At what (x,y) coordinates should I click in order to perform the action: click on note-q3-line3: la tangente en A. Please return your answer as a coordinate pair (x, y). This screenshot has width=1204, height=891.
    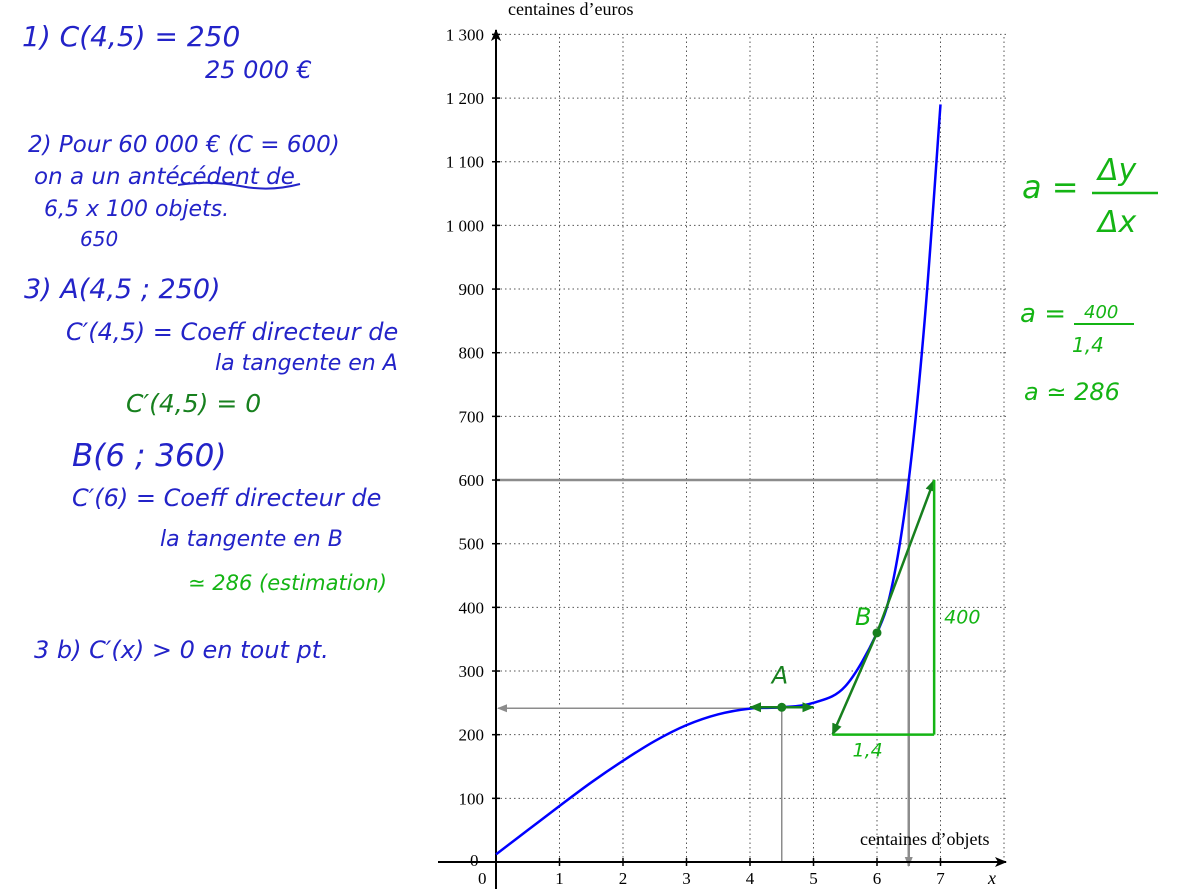
    Looking at the image, I should click on (306, 363).